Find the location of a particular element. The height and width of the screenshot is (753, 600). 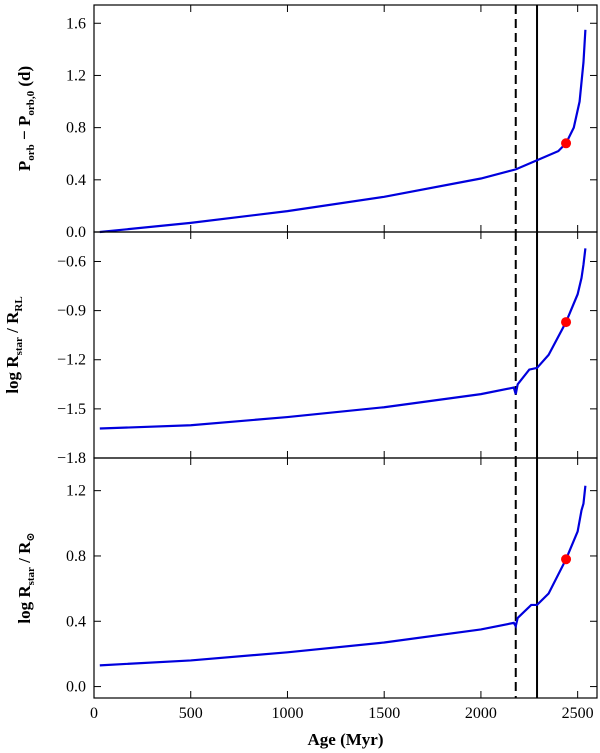

y-tick-label: 1.6 is located at coordinates (76, 23).